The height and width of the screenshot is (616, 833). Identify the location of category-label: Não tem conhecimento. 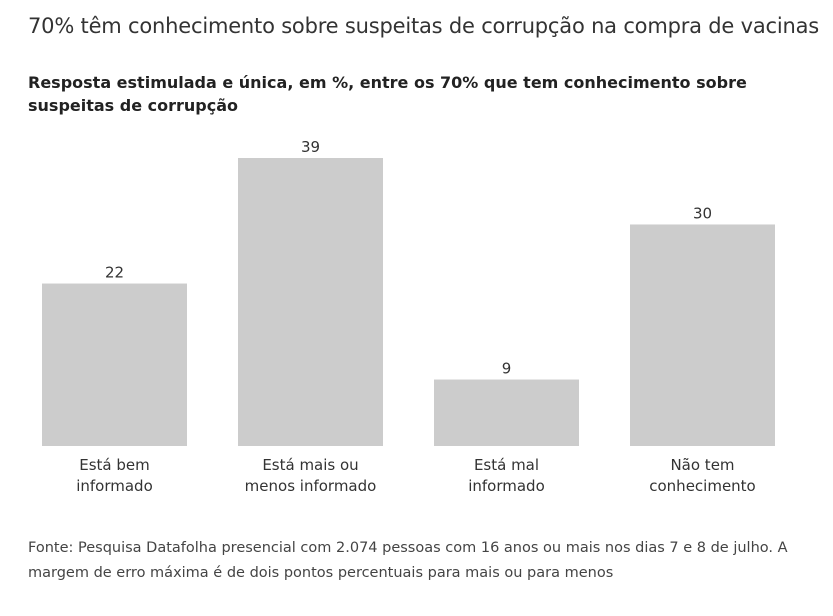
(702, 475).